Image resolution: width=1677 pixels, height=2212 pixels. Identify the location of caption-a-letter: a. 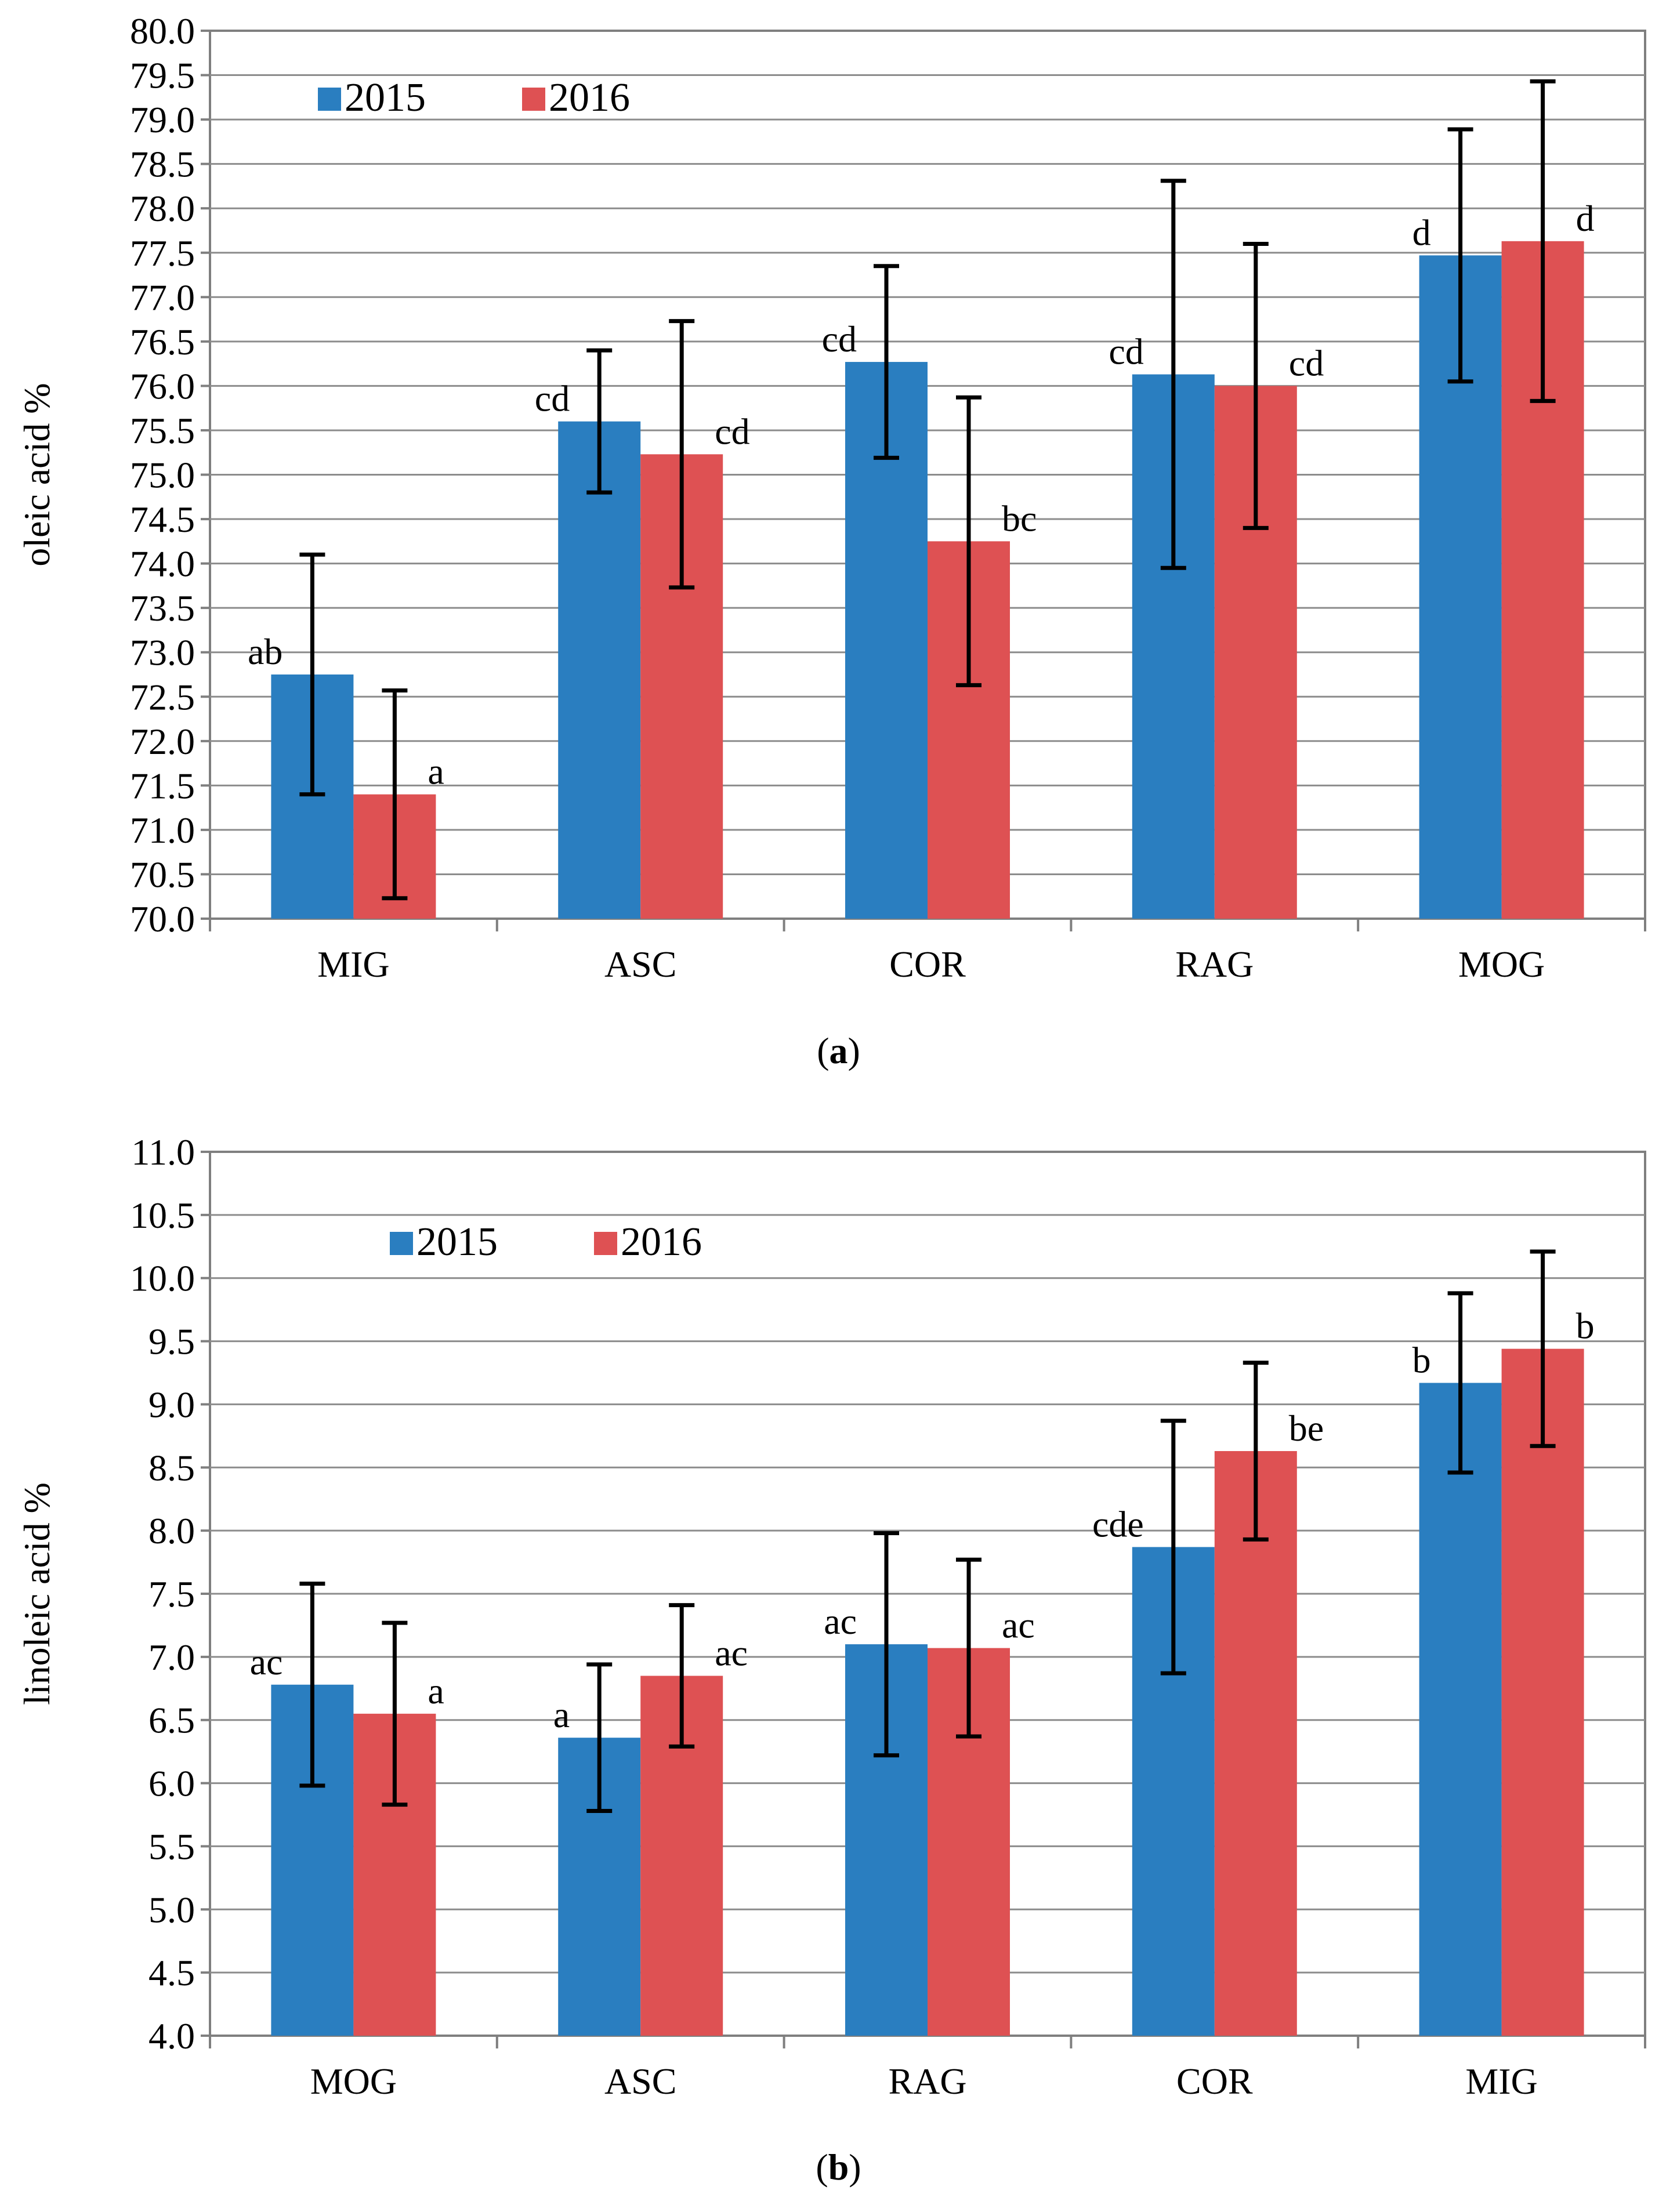
(838, 1050).